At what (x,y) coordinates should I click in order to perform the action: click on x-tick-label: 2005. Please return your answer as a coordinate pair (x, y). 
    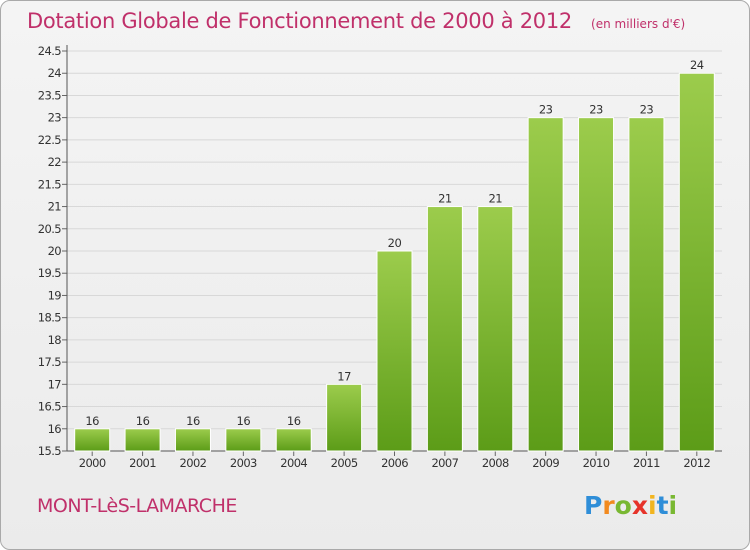
    Looking at the image, I should click on (344, 463).